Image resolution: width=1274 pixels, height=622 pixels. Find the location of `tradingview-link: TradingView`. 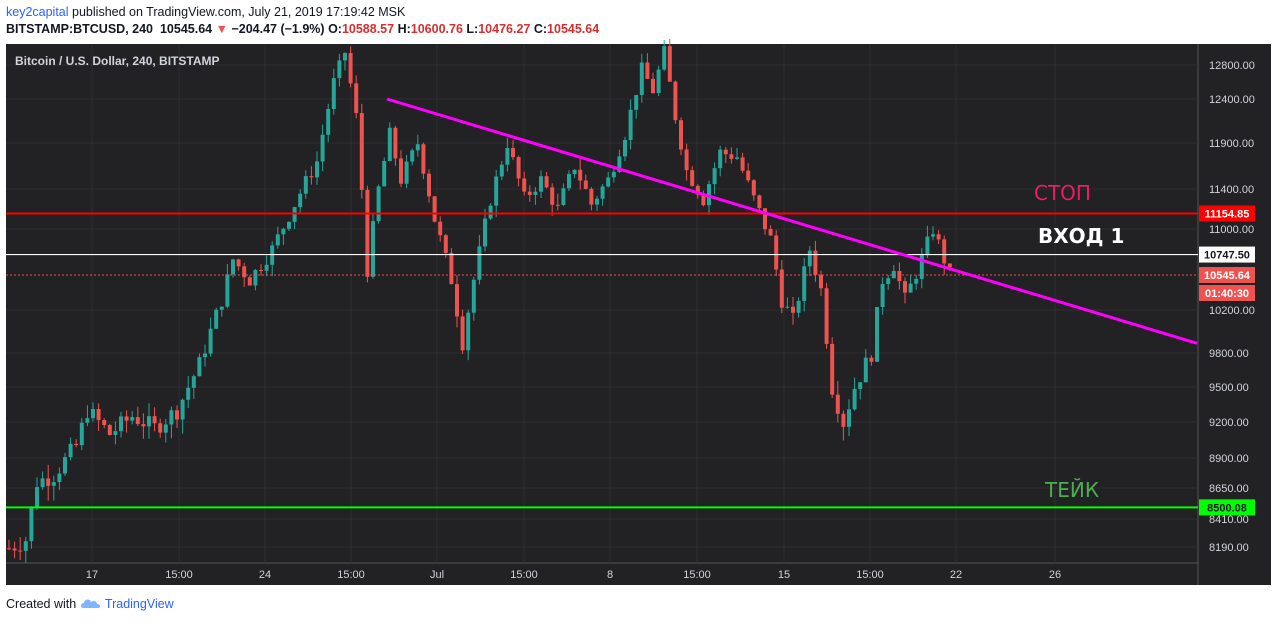

tradingview-link: TradingView is located at coordinates (139, 604).